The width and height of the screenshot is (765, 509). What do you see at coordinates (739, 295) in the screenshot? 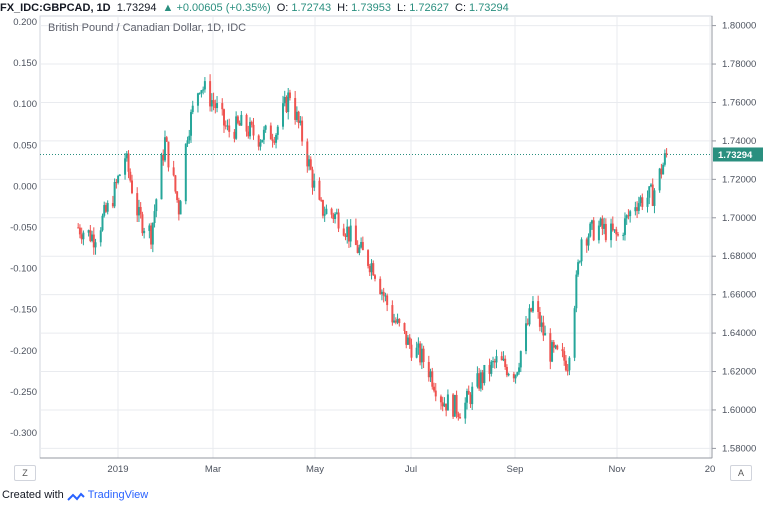
I see `y-right-tick-label: 1.66000` at bounding box center [739, 295].